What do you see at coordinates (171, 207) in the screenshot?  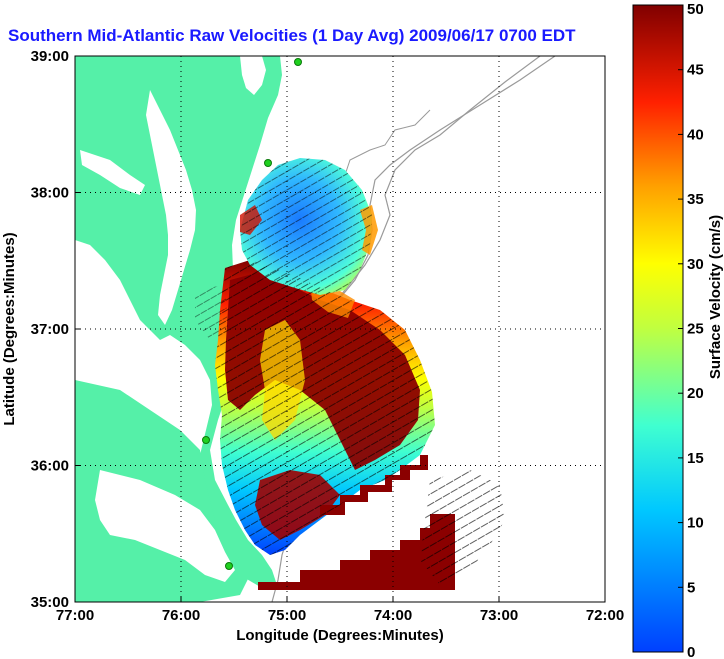 I see `chesapeake-bay` at bounding box center [171, 207].